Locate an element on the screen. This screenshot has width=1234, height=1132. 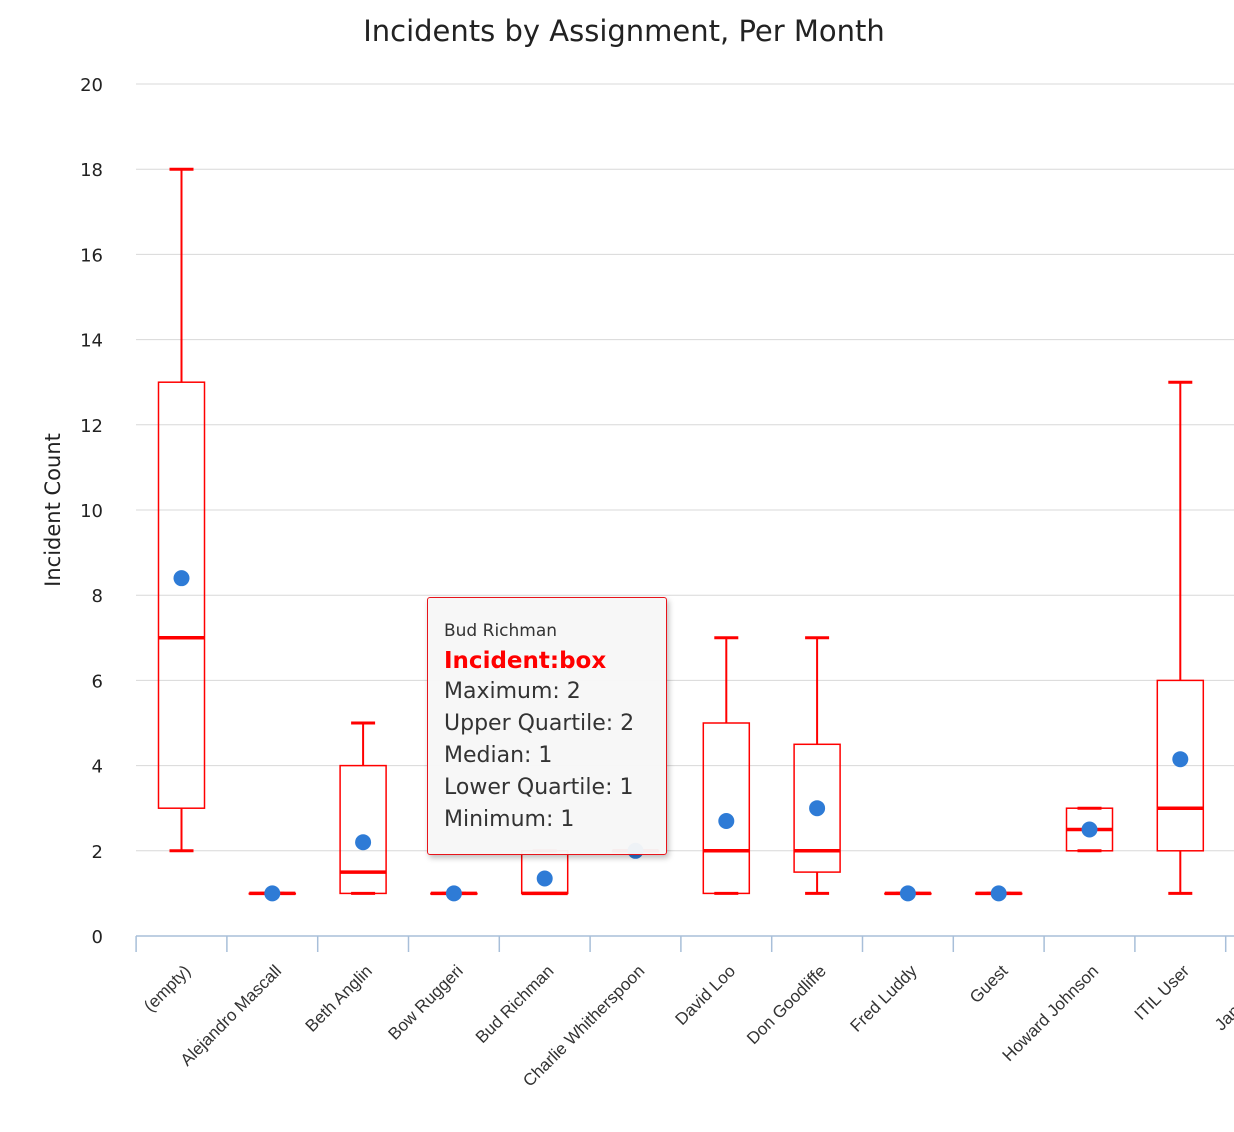
y-tick-label: 2 is located at coordinates (97, 852).